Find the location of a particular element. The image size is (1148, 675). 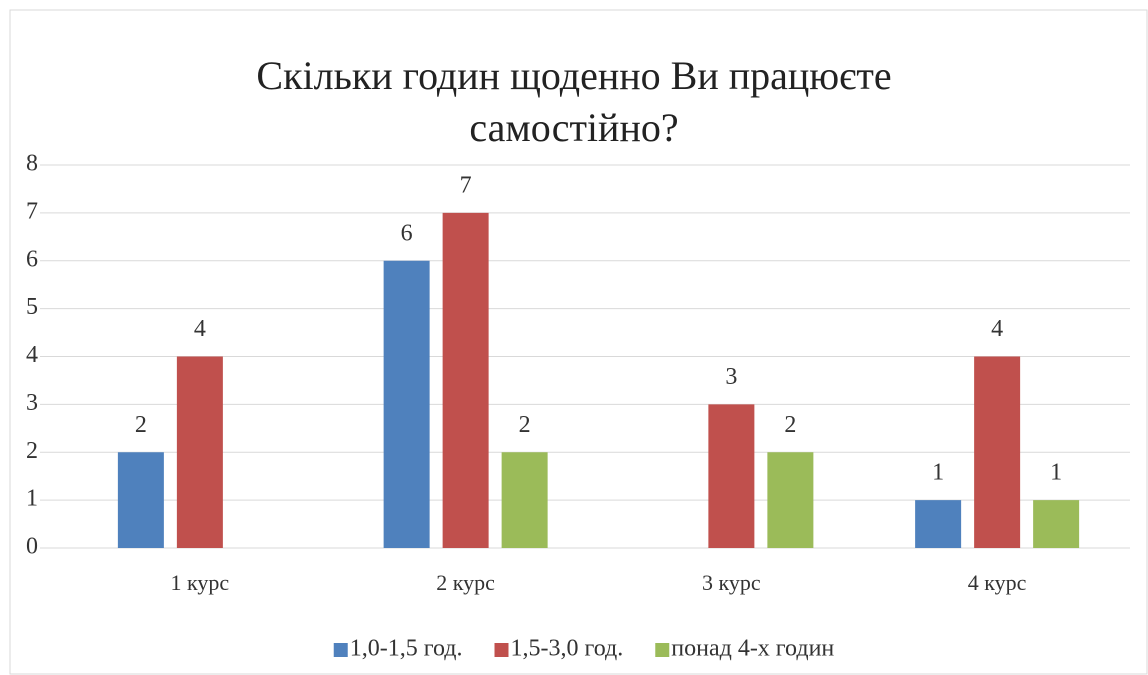

x-tick-label: 3 курс is located at coordinates (731, 582).